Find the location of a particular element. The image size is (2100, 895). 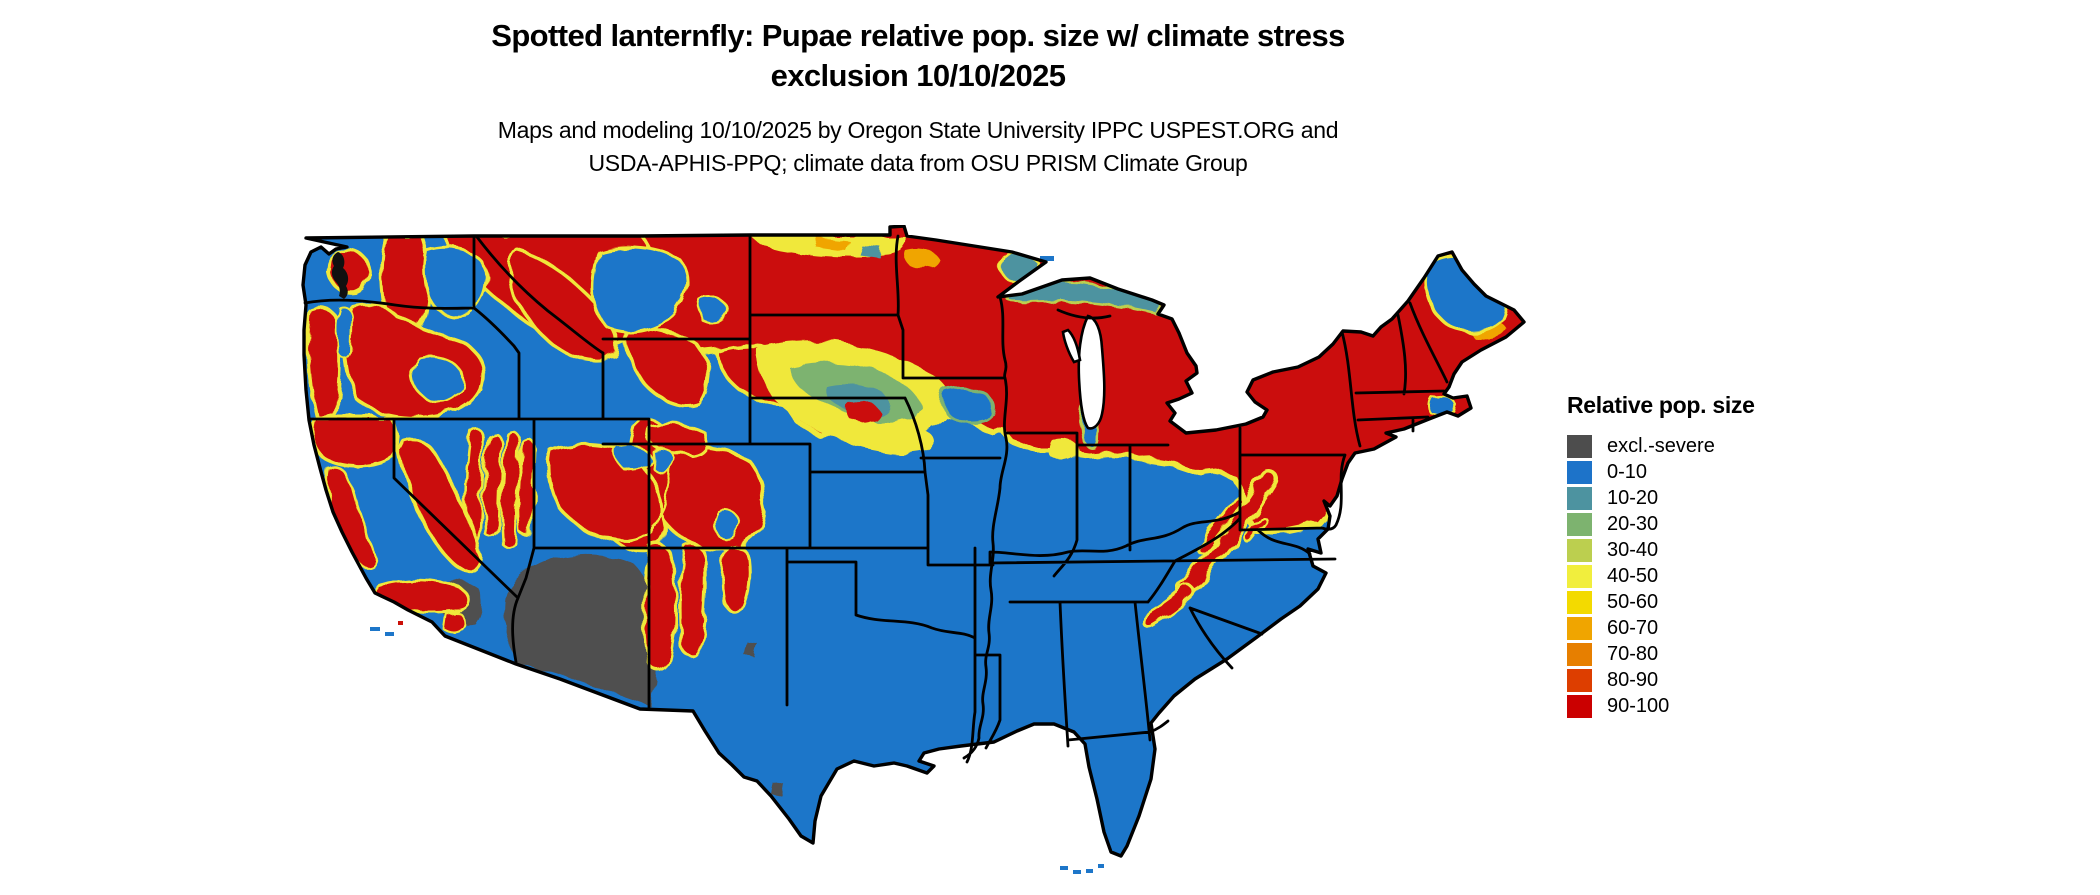

map-region-excluded-speck-tx is located at coordinates (778, 790).